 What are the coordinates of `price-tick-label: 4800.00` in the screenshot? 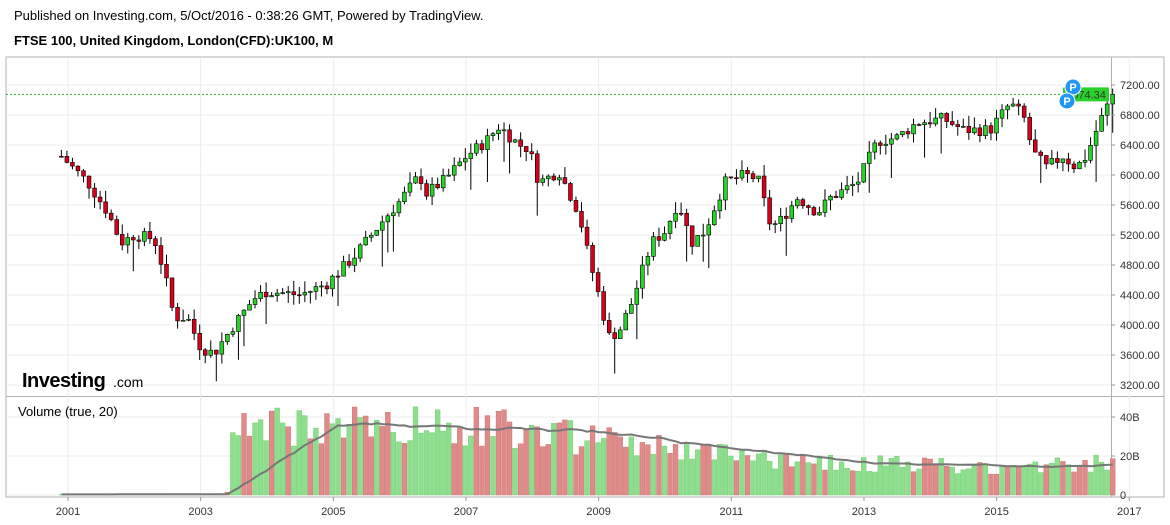 It's located at (1140, 266).